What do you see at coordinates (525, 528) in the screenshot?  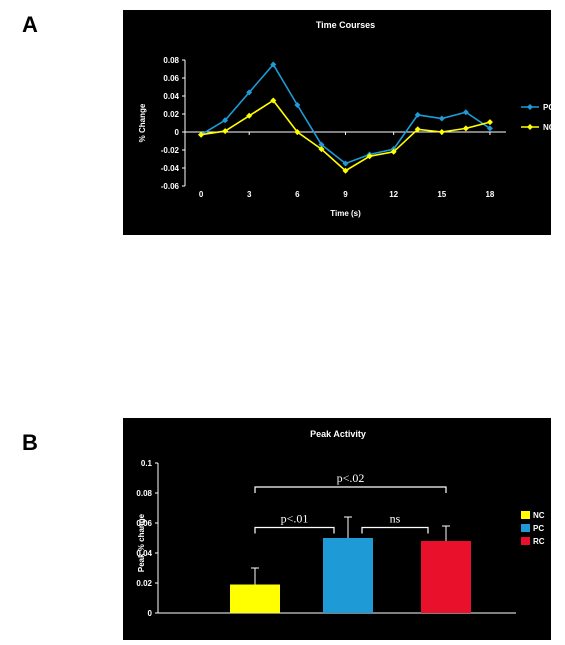 I see `legend-swatch-pc` at bounding box center [525, 528].